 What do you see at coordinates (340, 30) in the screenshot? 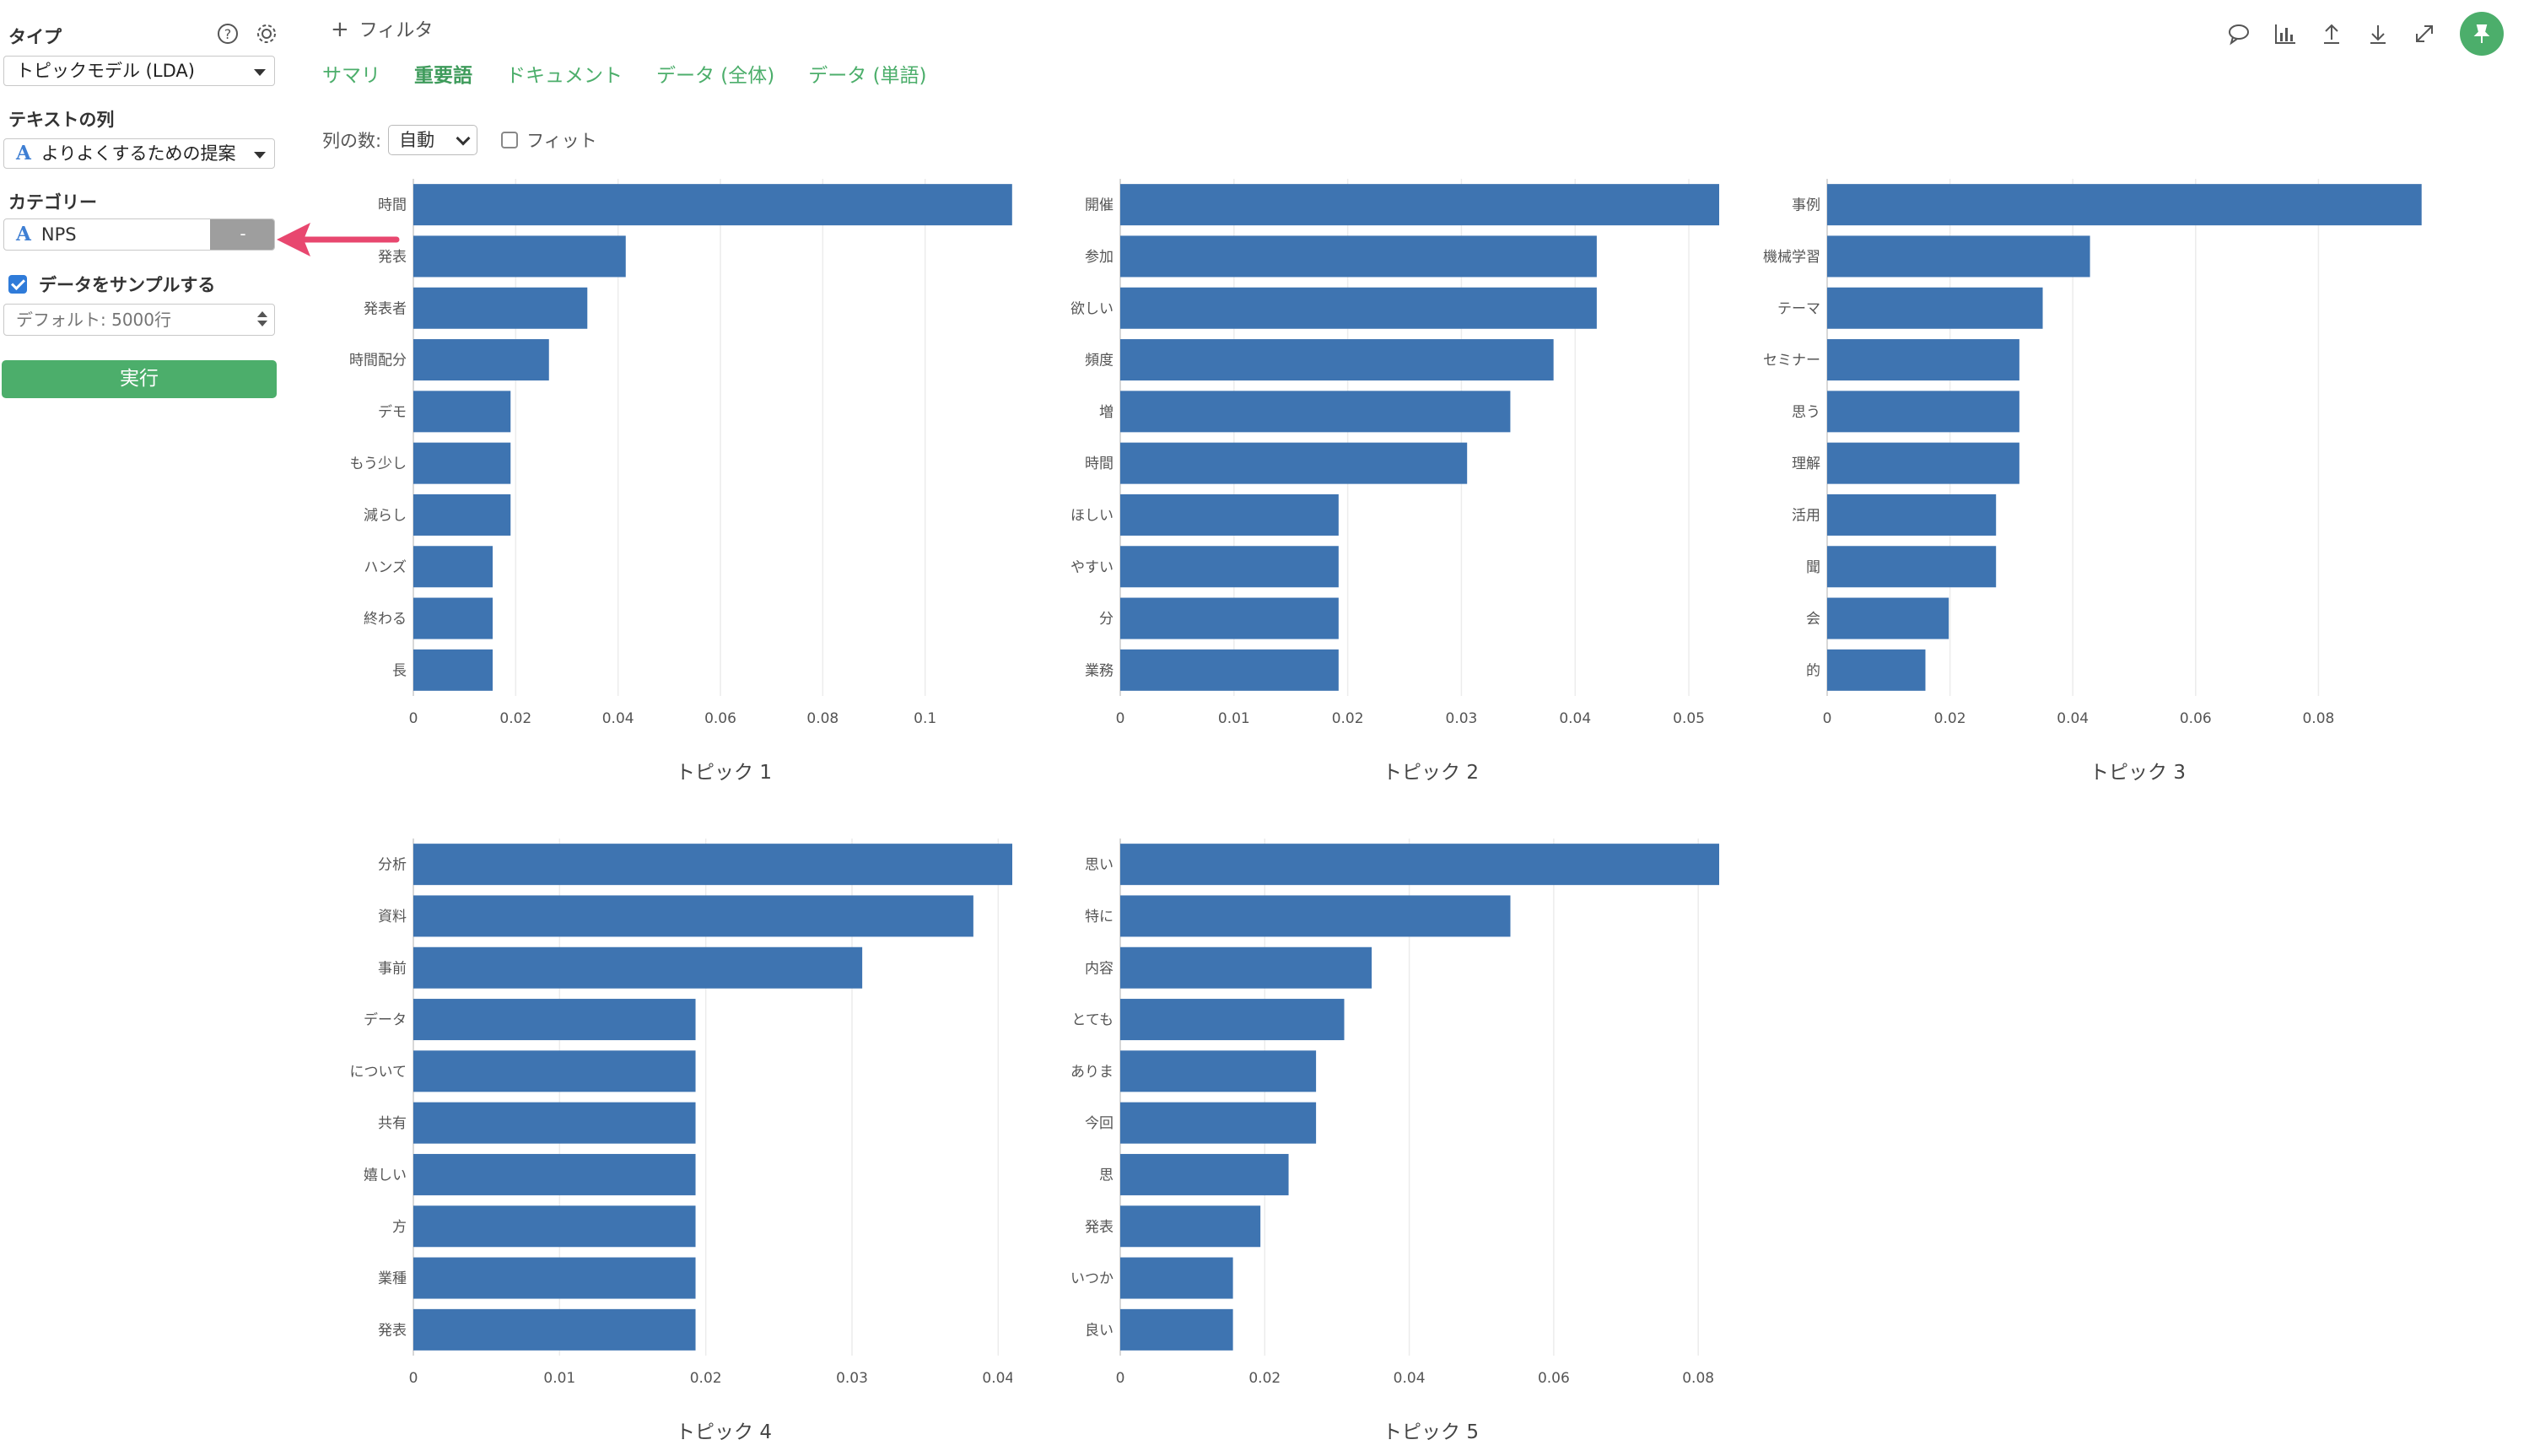
I see `plus-icon: +` at bounding box center [340, 30].